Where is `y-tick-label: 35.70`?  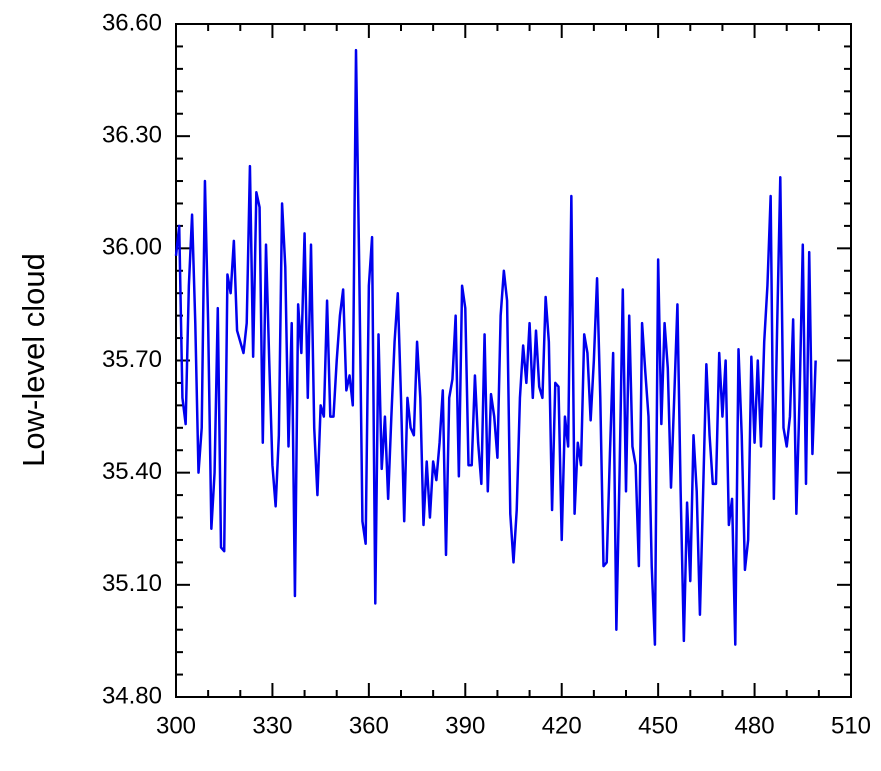
y-tick-label: 35.70 is located at coordinates (132, 359).